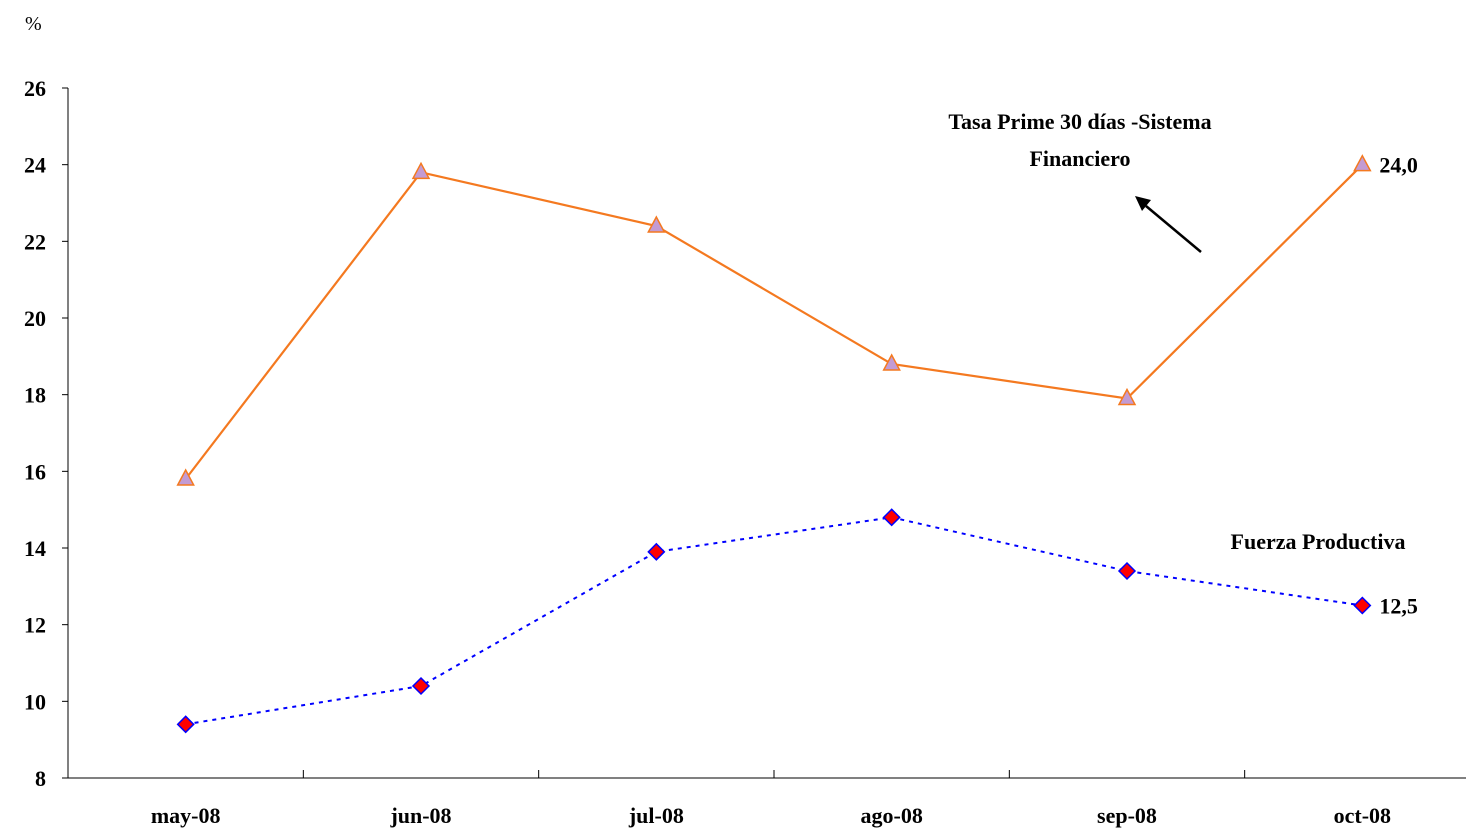  I want to click on y-tick-label: 18, so click(35, 395).